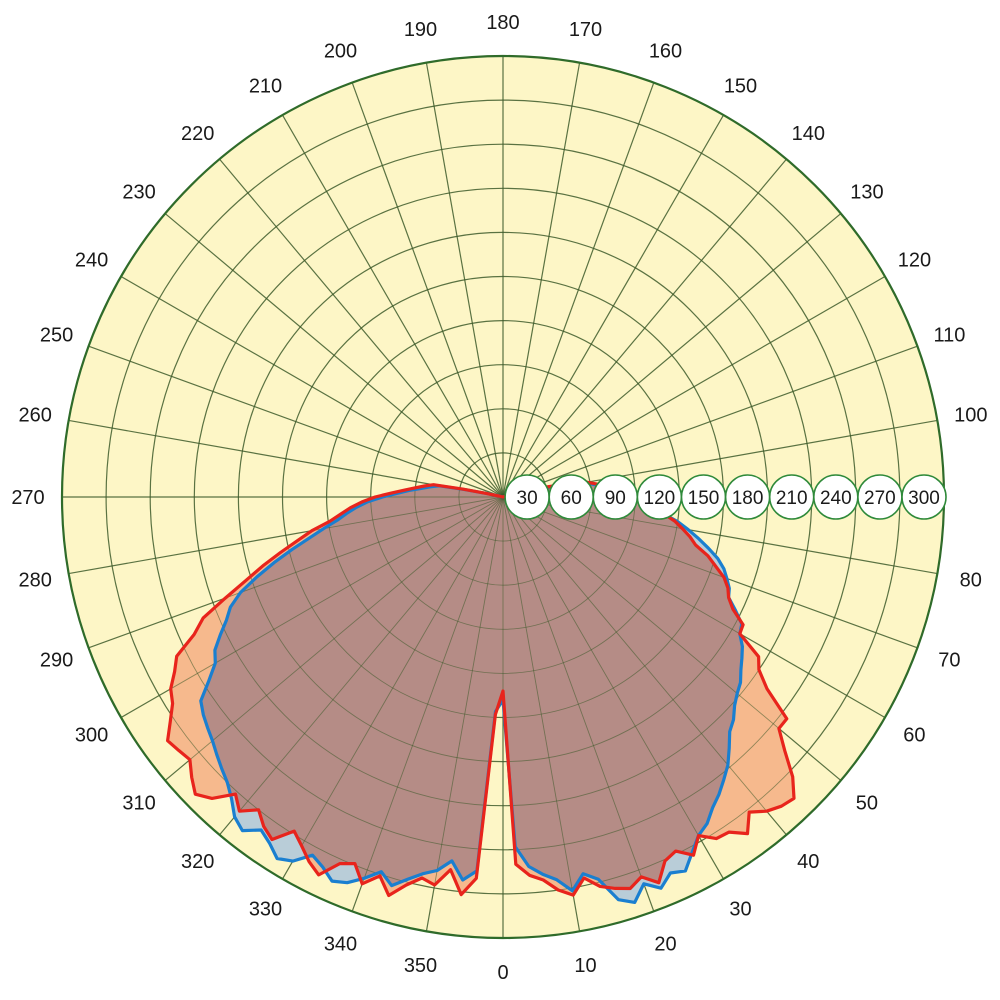 The image size is (1000, 1000). What do you see at coordinates (340, 52) in the screenshot?
I see `angle-label-200: 200` at bounding box center [340, 52].